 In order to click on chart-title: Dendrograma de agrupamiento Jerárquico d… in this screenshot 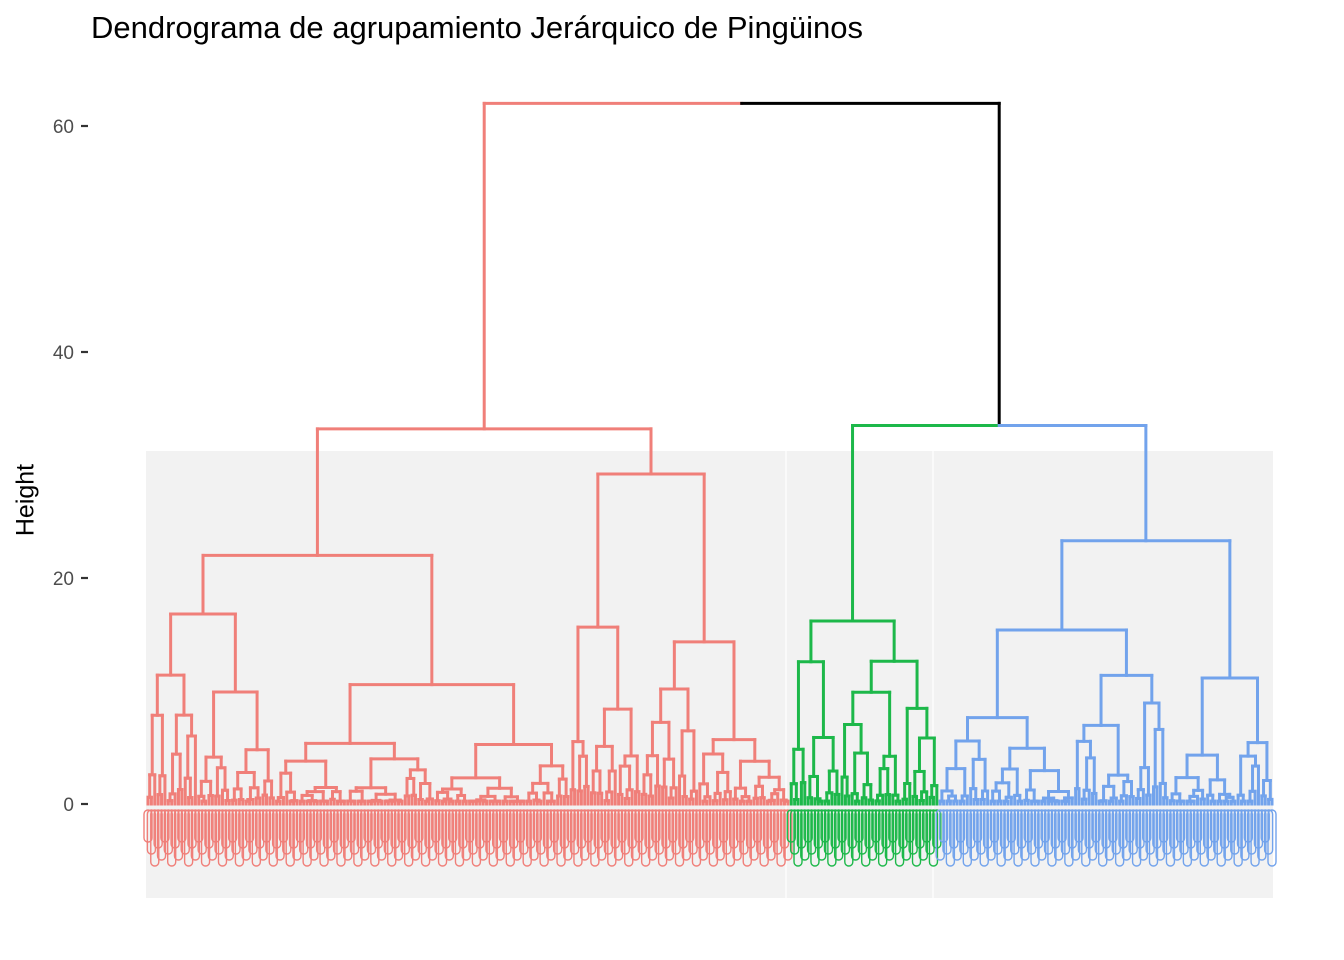, I will do `click(477, 27)`.